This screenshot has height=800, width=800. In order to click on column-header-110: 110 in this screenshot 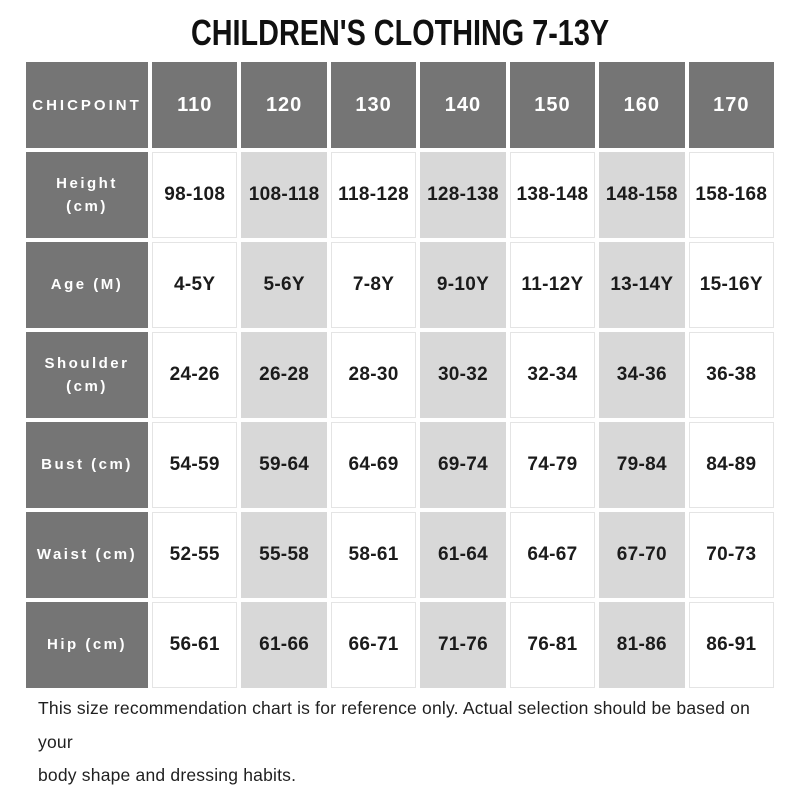, I will do `click(195, 105)`.